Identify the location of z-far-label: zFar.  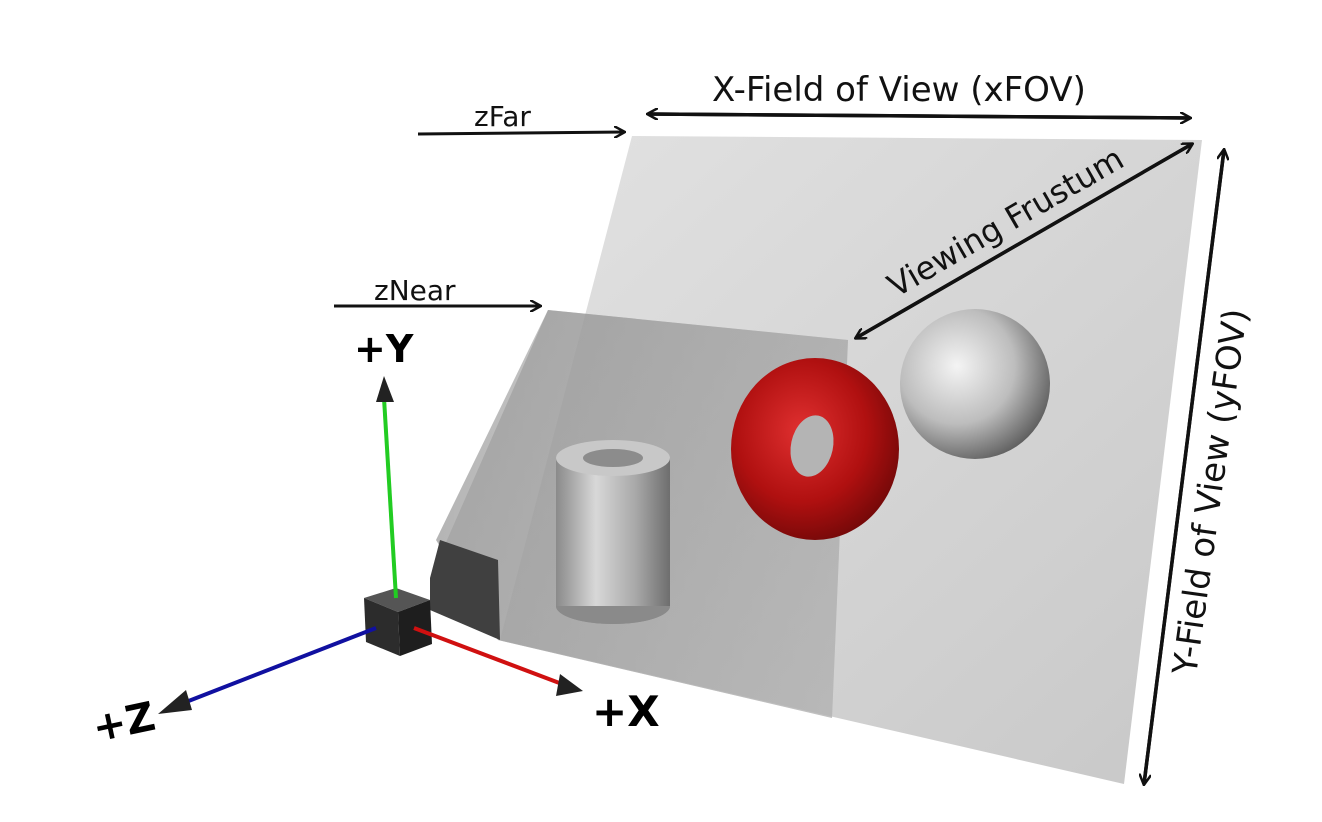
(502, 116).